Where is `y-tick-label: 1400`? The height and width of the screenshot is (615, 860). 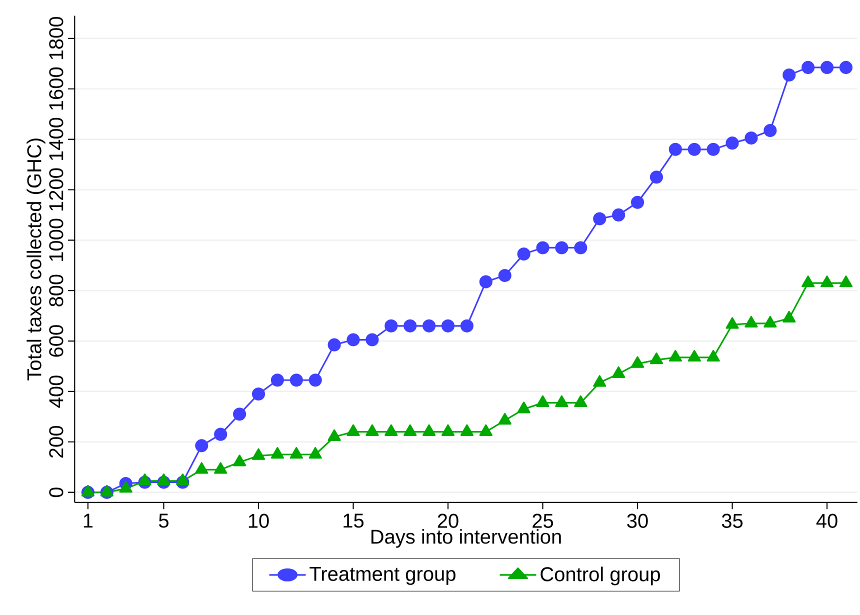
y-tick-label: 1400 is located at coordinates (56, 139).